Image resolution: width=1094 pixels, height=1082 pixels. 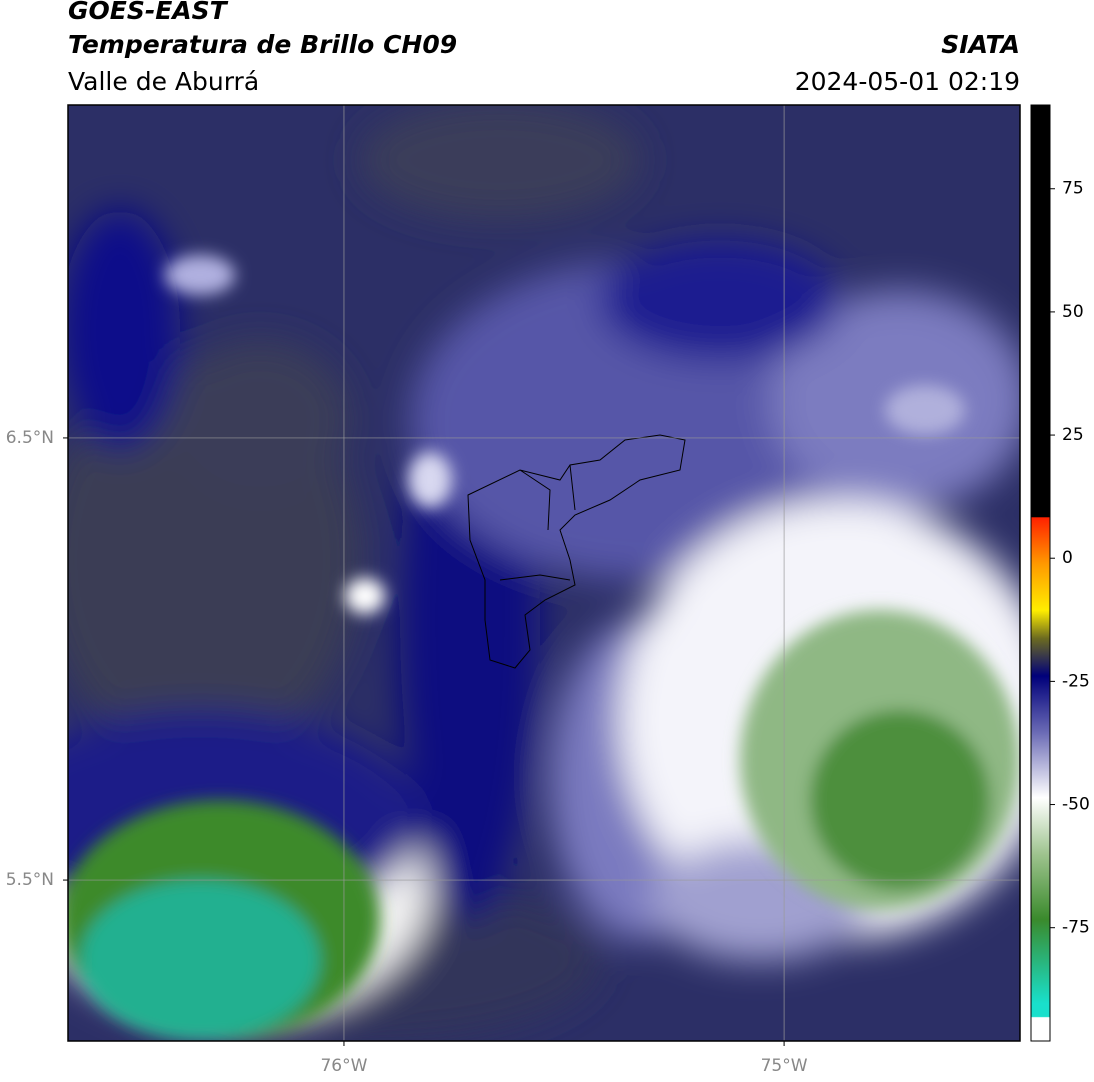 I want to click on colorbar-tick-label: -50, so click(x=1076, y=805).